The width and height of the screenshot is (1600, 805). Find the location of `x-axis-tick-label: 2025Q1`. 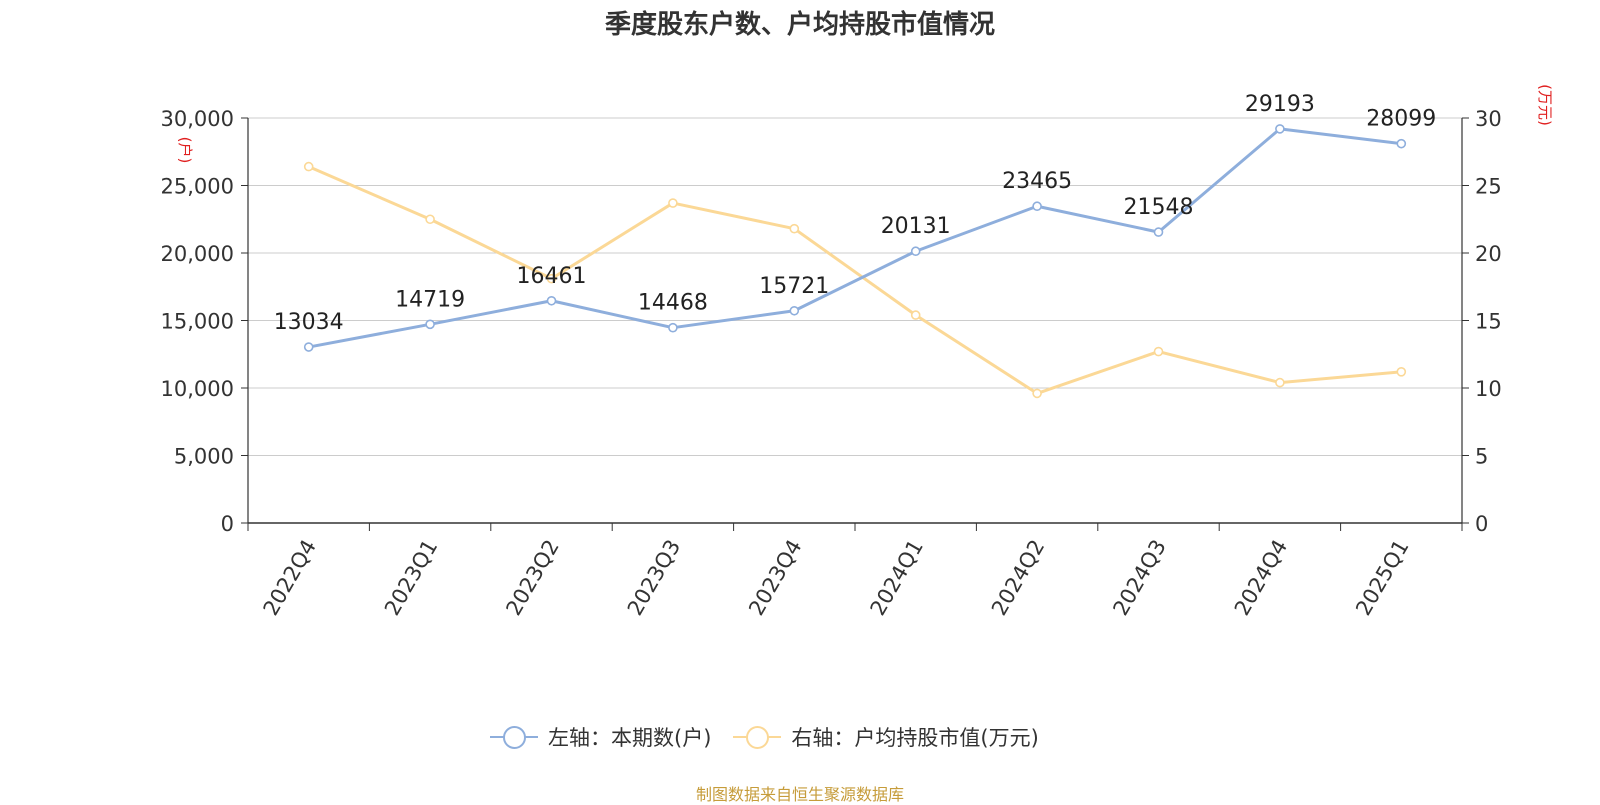

x-axis-tick-label: 2025Q1 is located at coordinates (1382, 578).